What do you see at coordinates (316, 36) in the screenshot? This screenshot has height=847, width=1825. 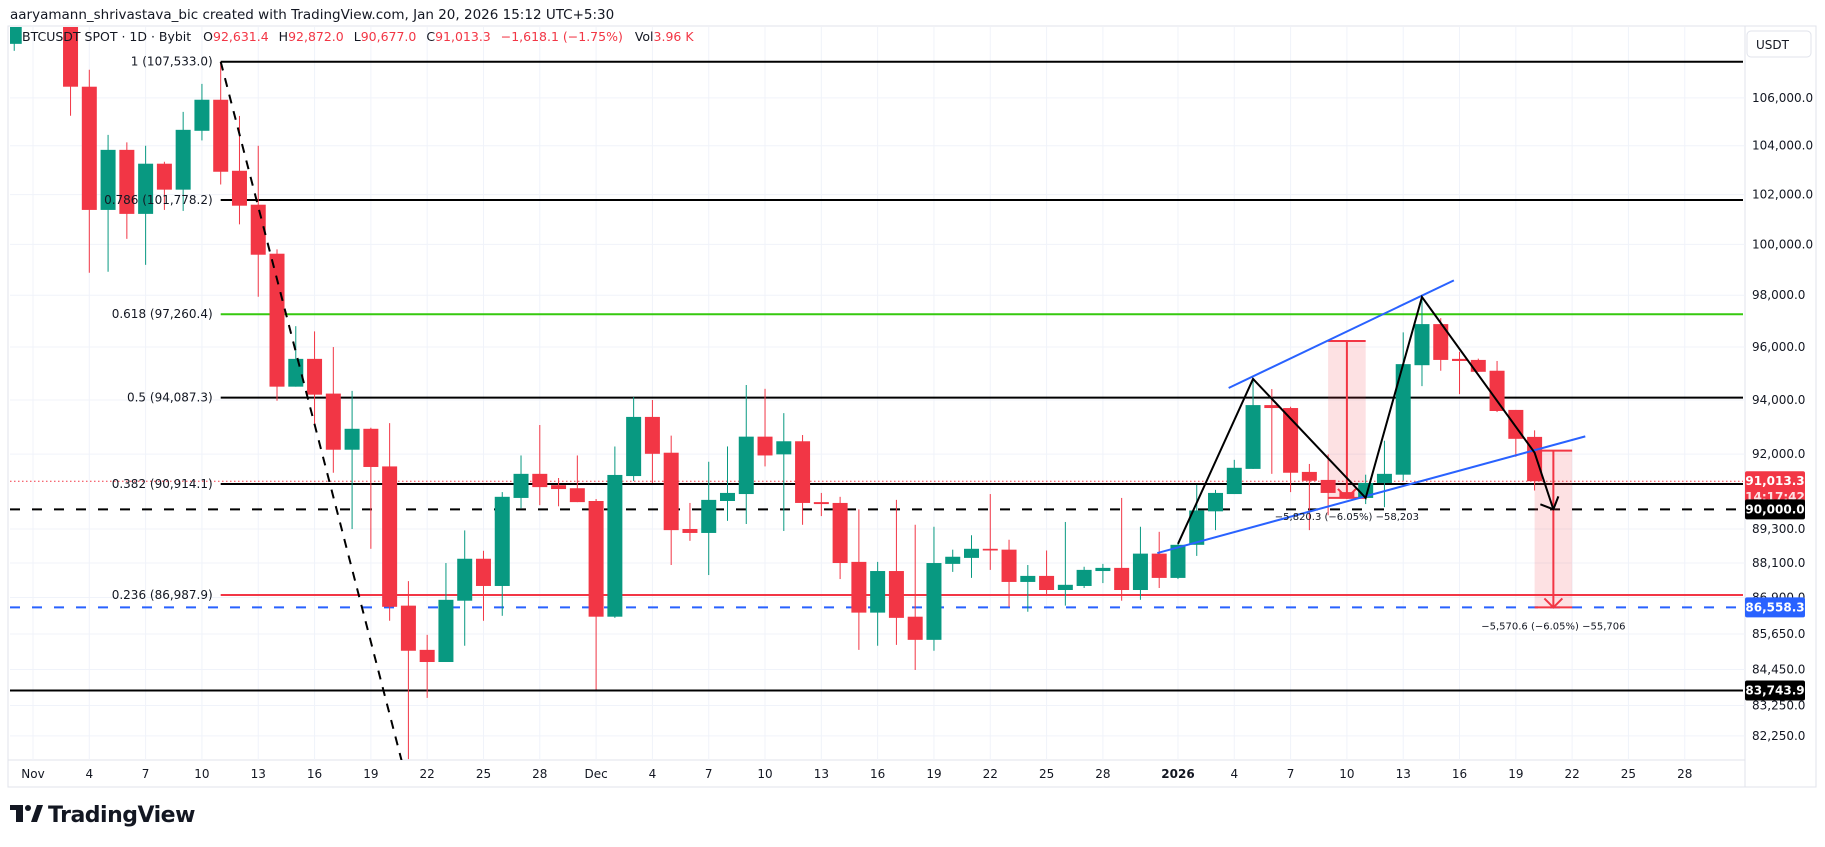 I see `legend-high: 92,872.0` at bounding box center [316, 36].